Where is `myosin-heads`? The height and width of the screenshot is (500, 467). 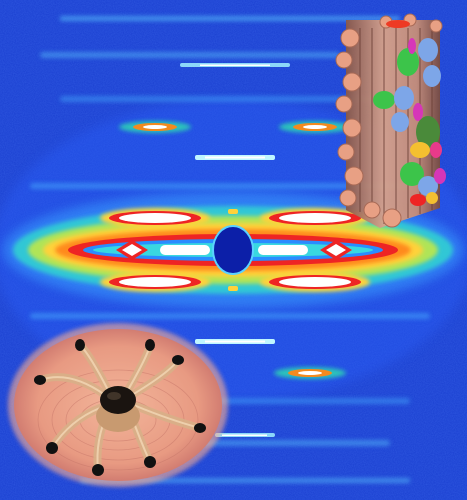 myosin-heads is located at coordinates (407, 85).